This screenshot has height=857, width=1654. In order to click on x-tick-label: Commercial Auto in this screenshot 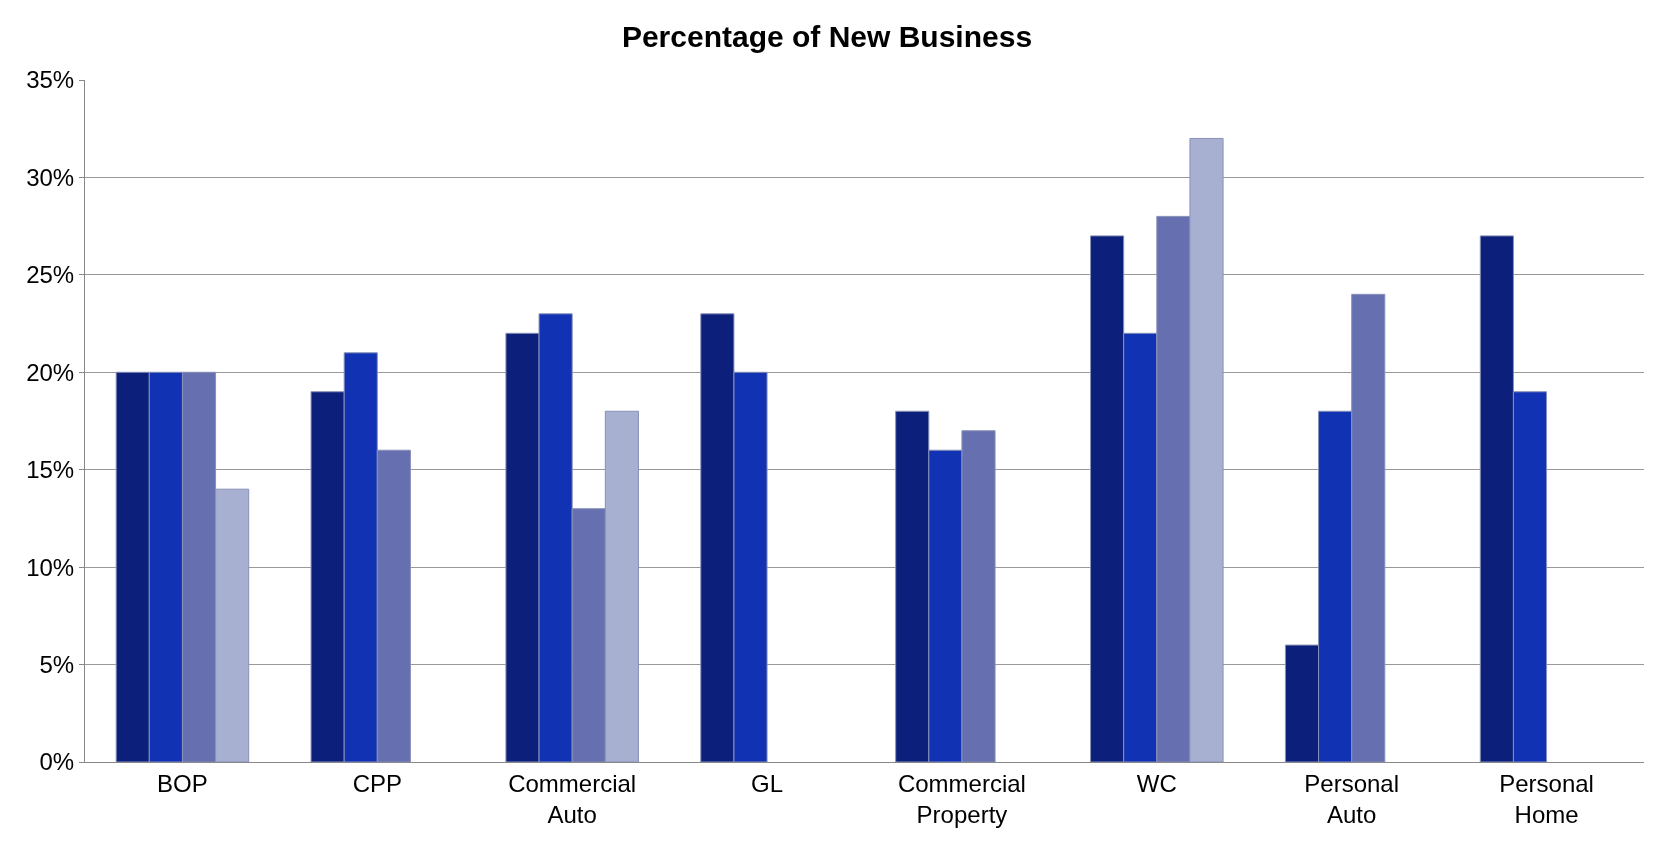, I will do `click(572, 798)`.